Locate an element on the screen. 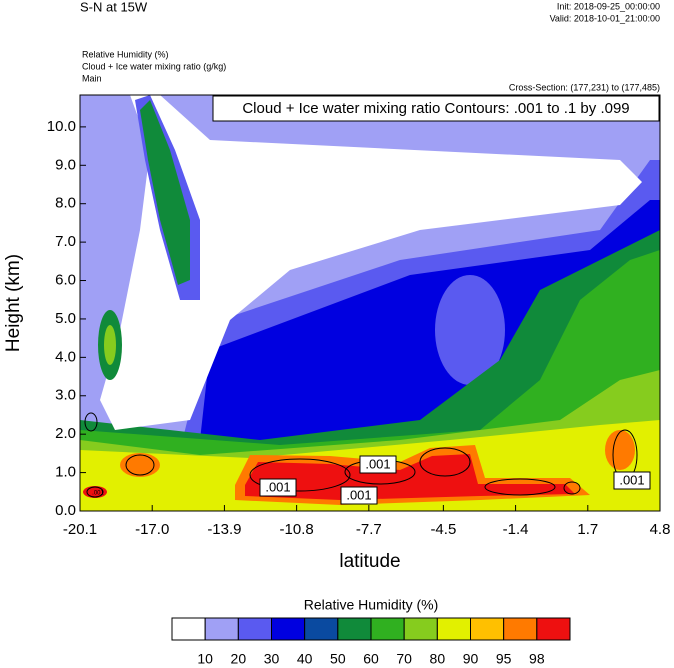 The image size is (674, 668). cross-section: Cross-Section: (177,231) to (177,485) is located at coordinates (584, 87).